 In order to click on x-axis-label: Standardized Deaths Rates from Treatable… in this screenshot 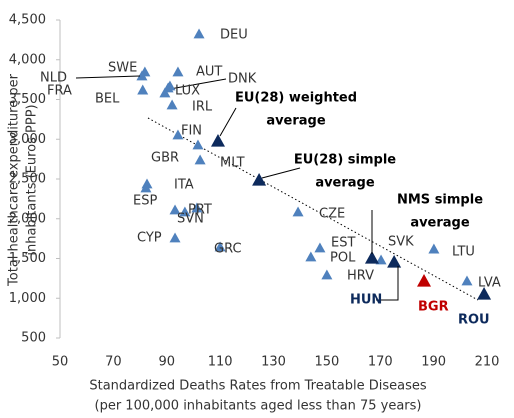, I will do `click(258, 386)`.